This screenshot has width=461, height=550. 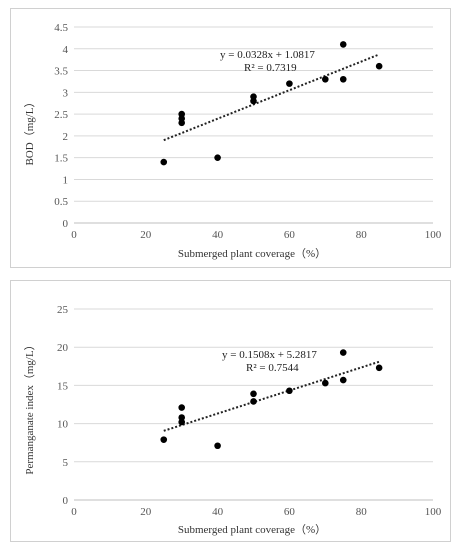 What do you see at coordinates (61, 28) in the screenshot?
I see `bod-y-tick-label: 4.5` at bounding box center [61, 28].